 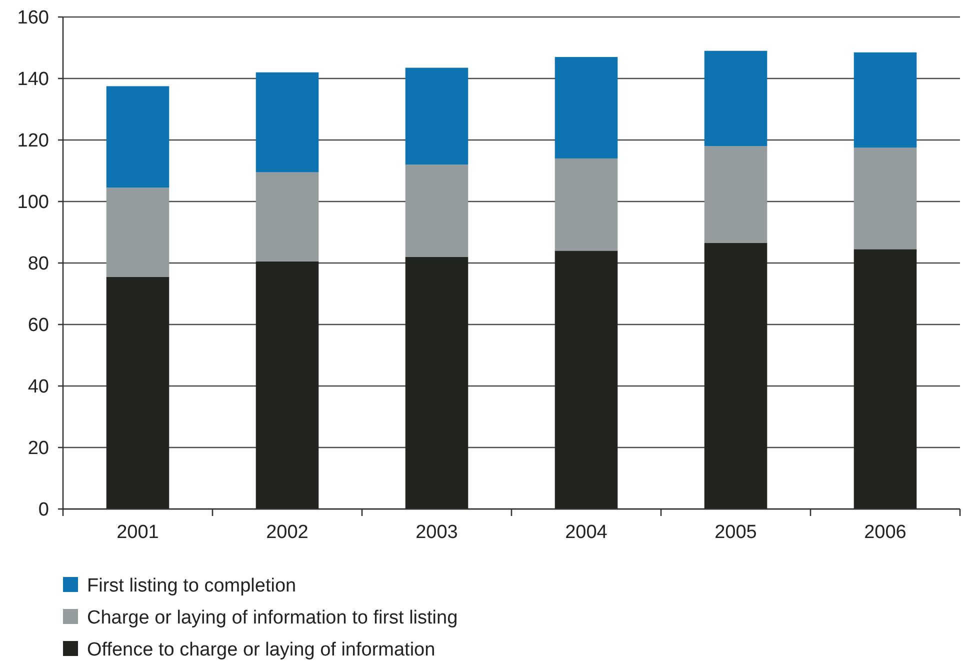 What do you see at coordinates (261, 650) in the screenshot?
I see `legend-label: Offence to charge or laying of information` at bounding box center [261, 650].